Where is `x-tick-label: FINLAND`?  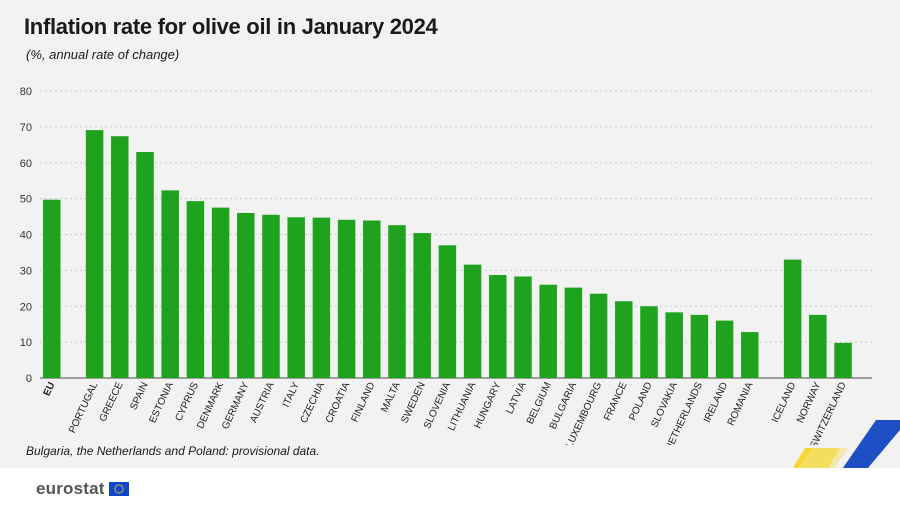 x-tick-label: FINLAND is located at coordinates (363, 402).